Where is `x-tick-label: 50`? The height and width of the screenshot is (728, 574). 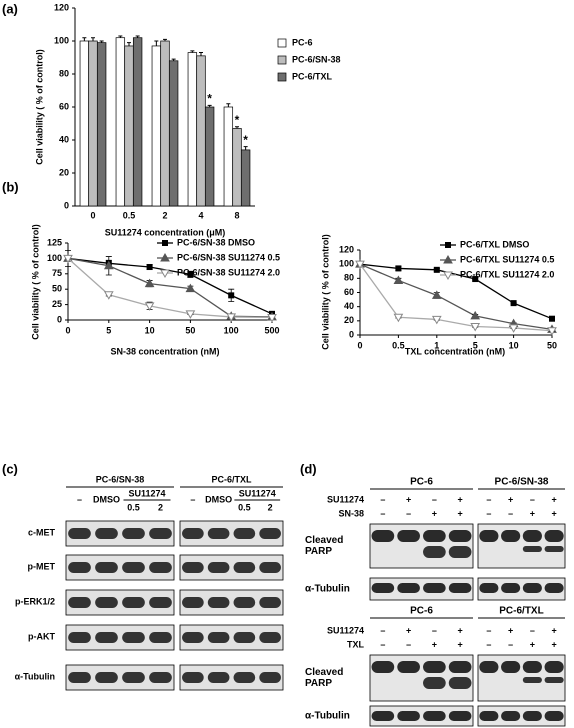 x-tick-label: 50 is located at coordinates (190, 330).